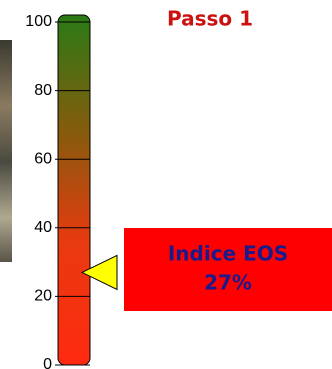  What do you see at coordinates (228, 254) in the screenshot?
I see `indicator-name: Indice EOS` at bounding box center [228, 254].